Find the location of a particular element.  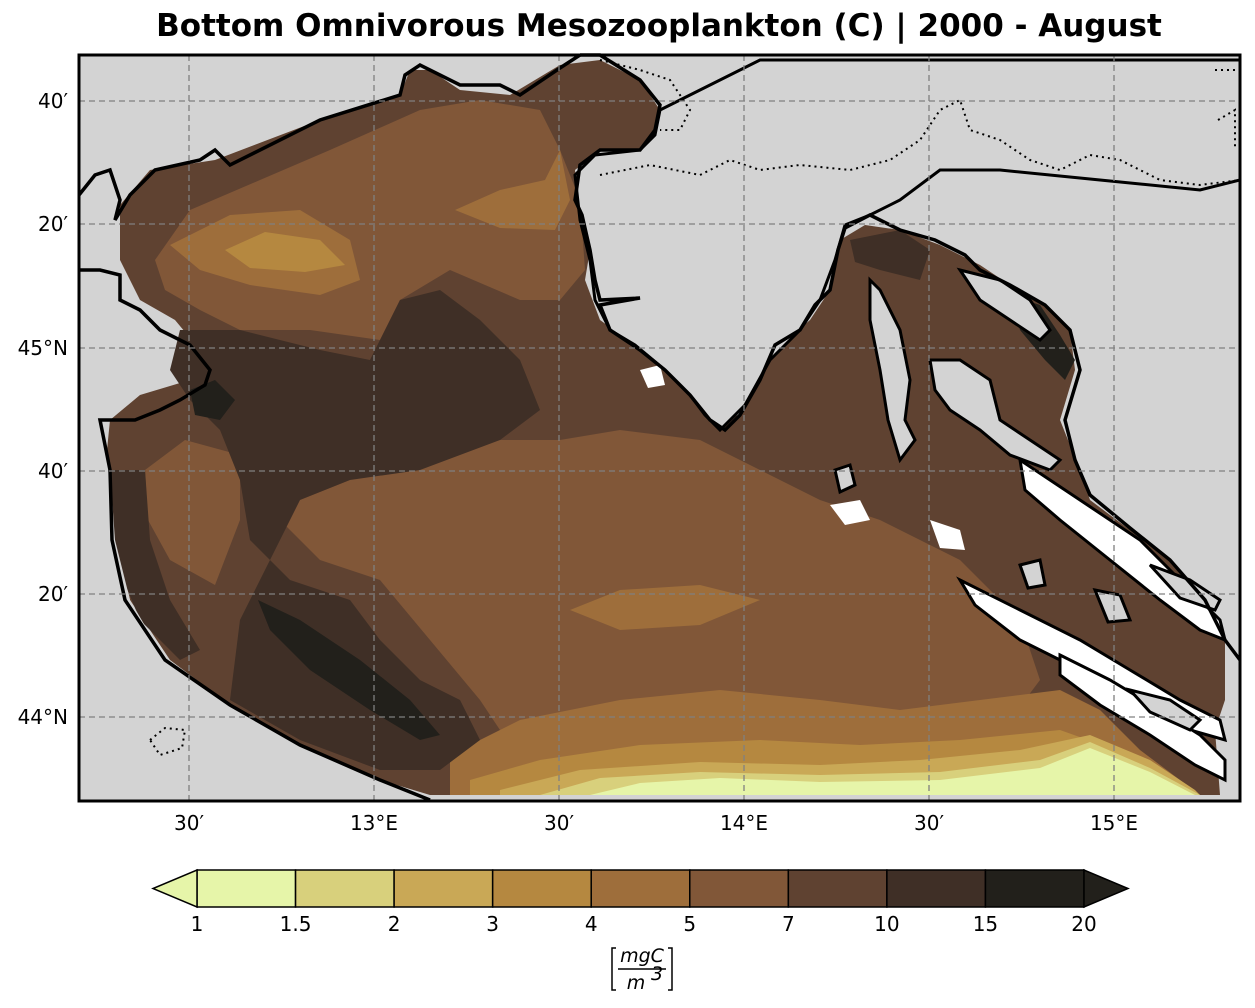

italian-coastline is located at coordinates (255, 535).